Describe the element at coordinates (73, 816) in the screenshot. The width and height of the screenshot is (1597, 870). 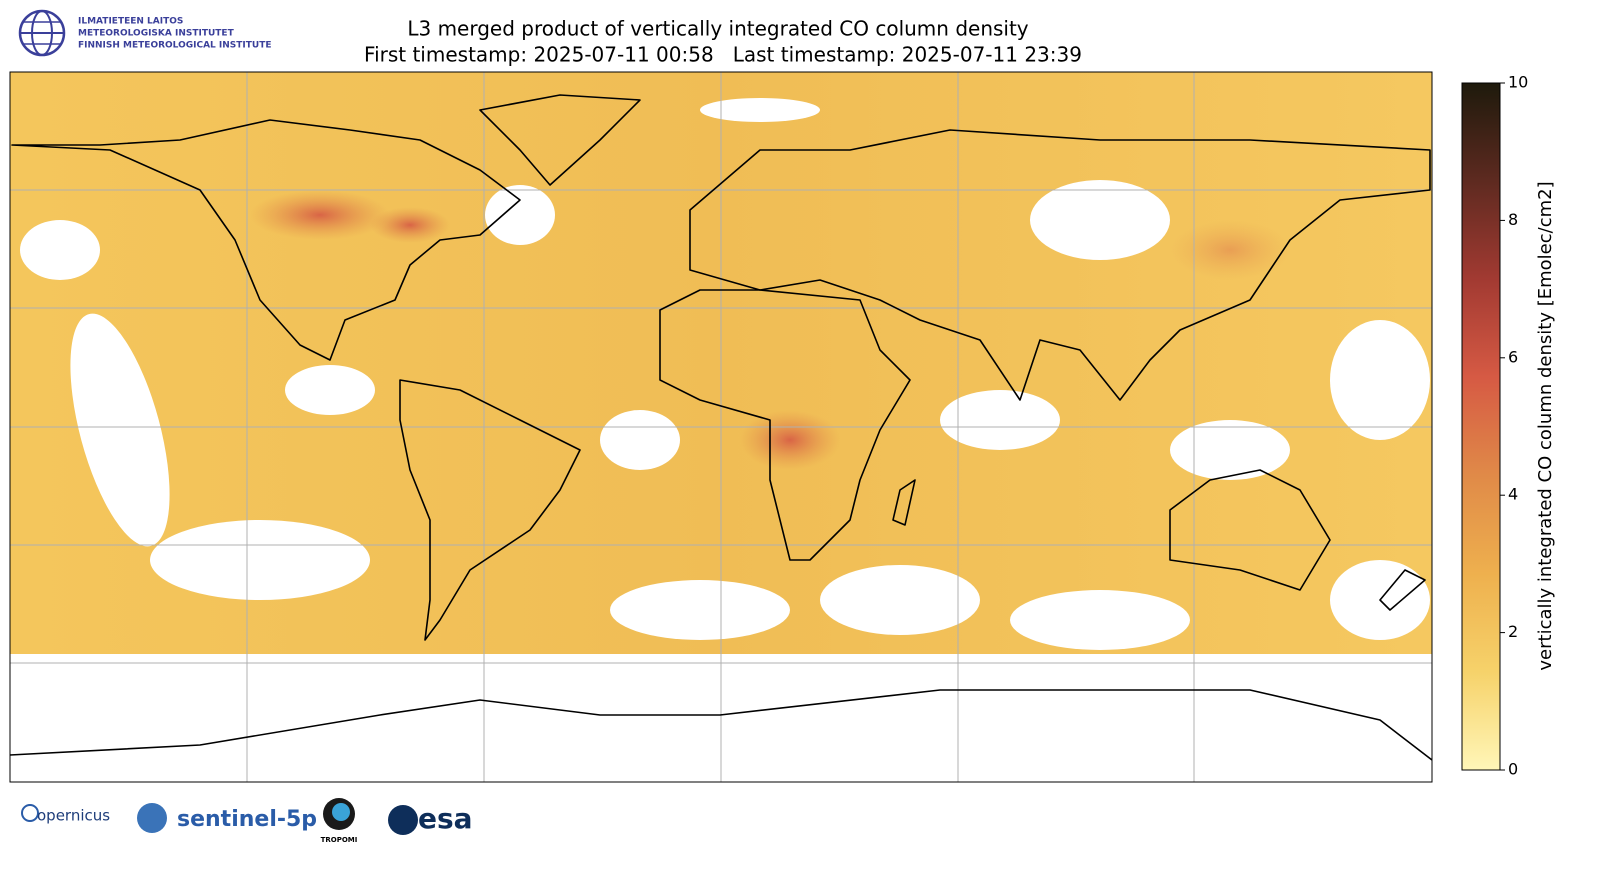
I see `logo-text: opernicus` at that location.